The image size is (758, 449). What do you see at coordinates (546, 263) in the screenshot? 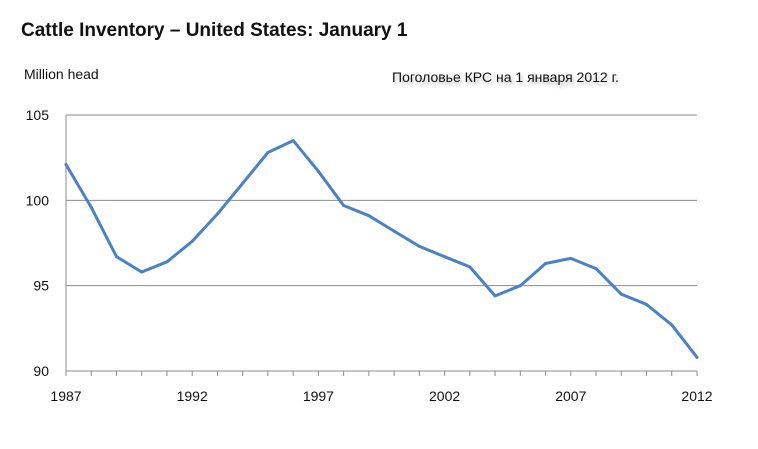
I see `data-point-2006` at bounding box center [546, 263].